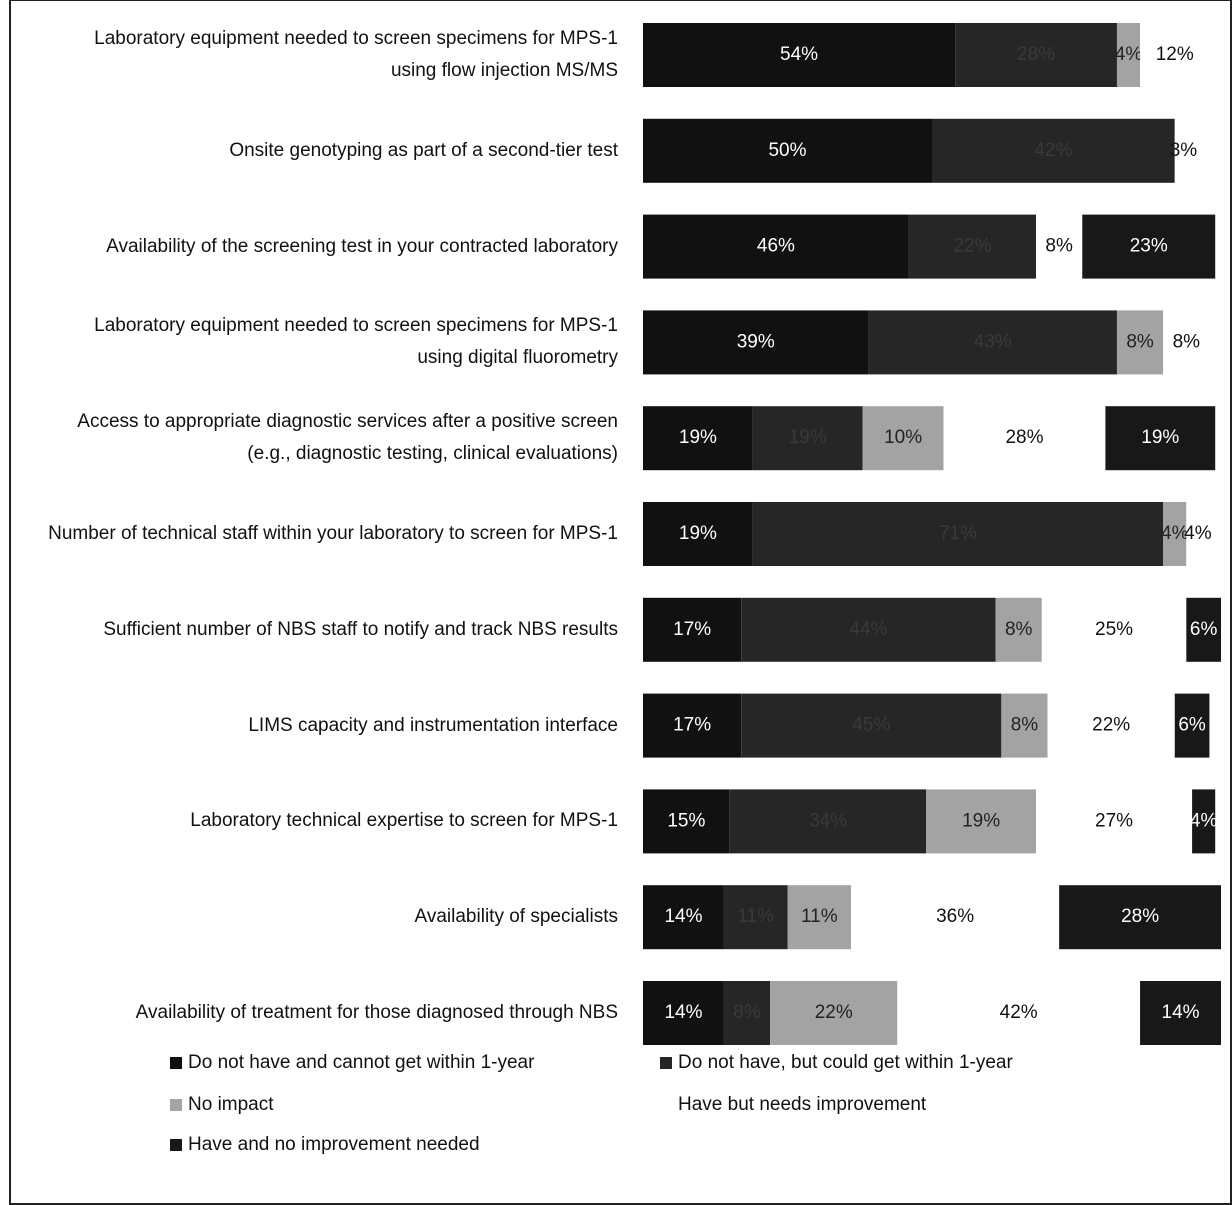 The height and width of the screenshot is (1205, 1232). What do you see at coordinates (686, 820) in the screenshot?
I see `data-label: 15%` at bounding box center [686, 820].